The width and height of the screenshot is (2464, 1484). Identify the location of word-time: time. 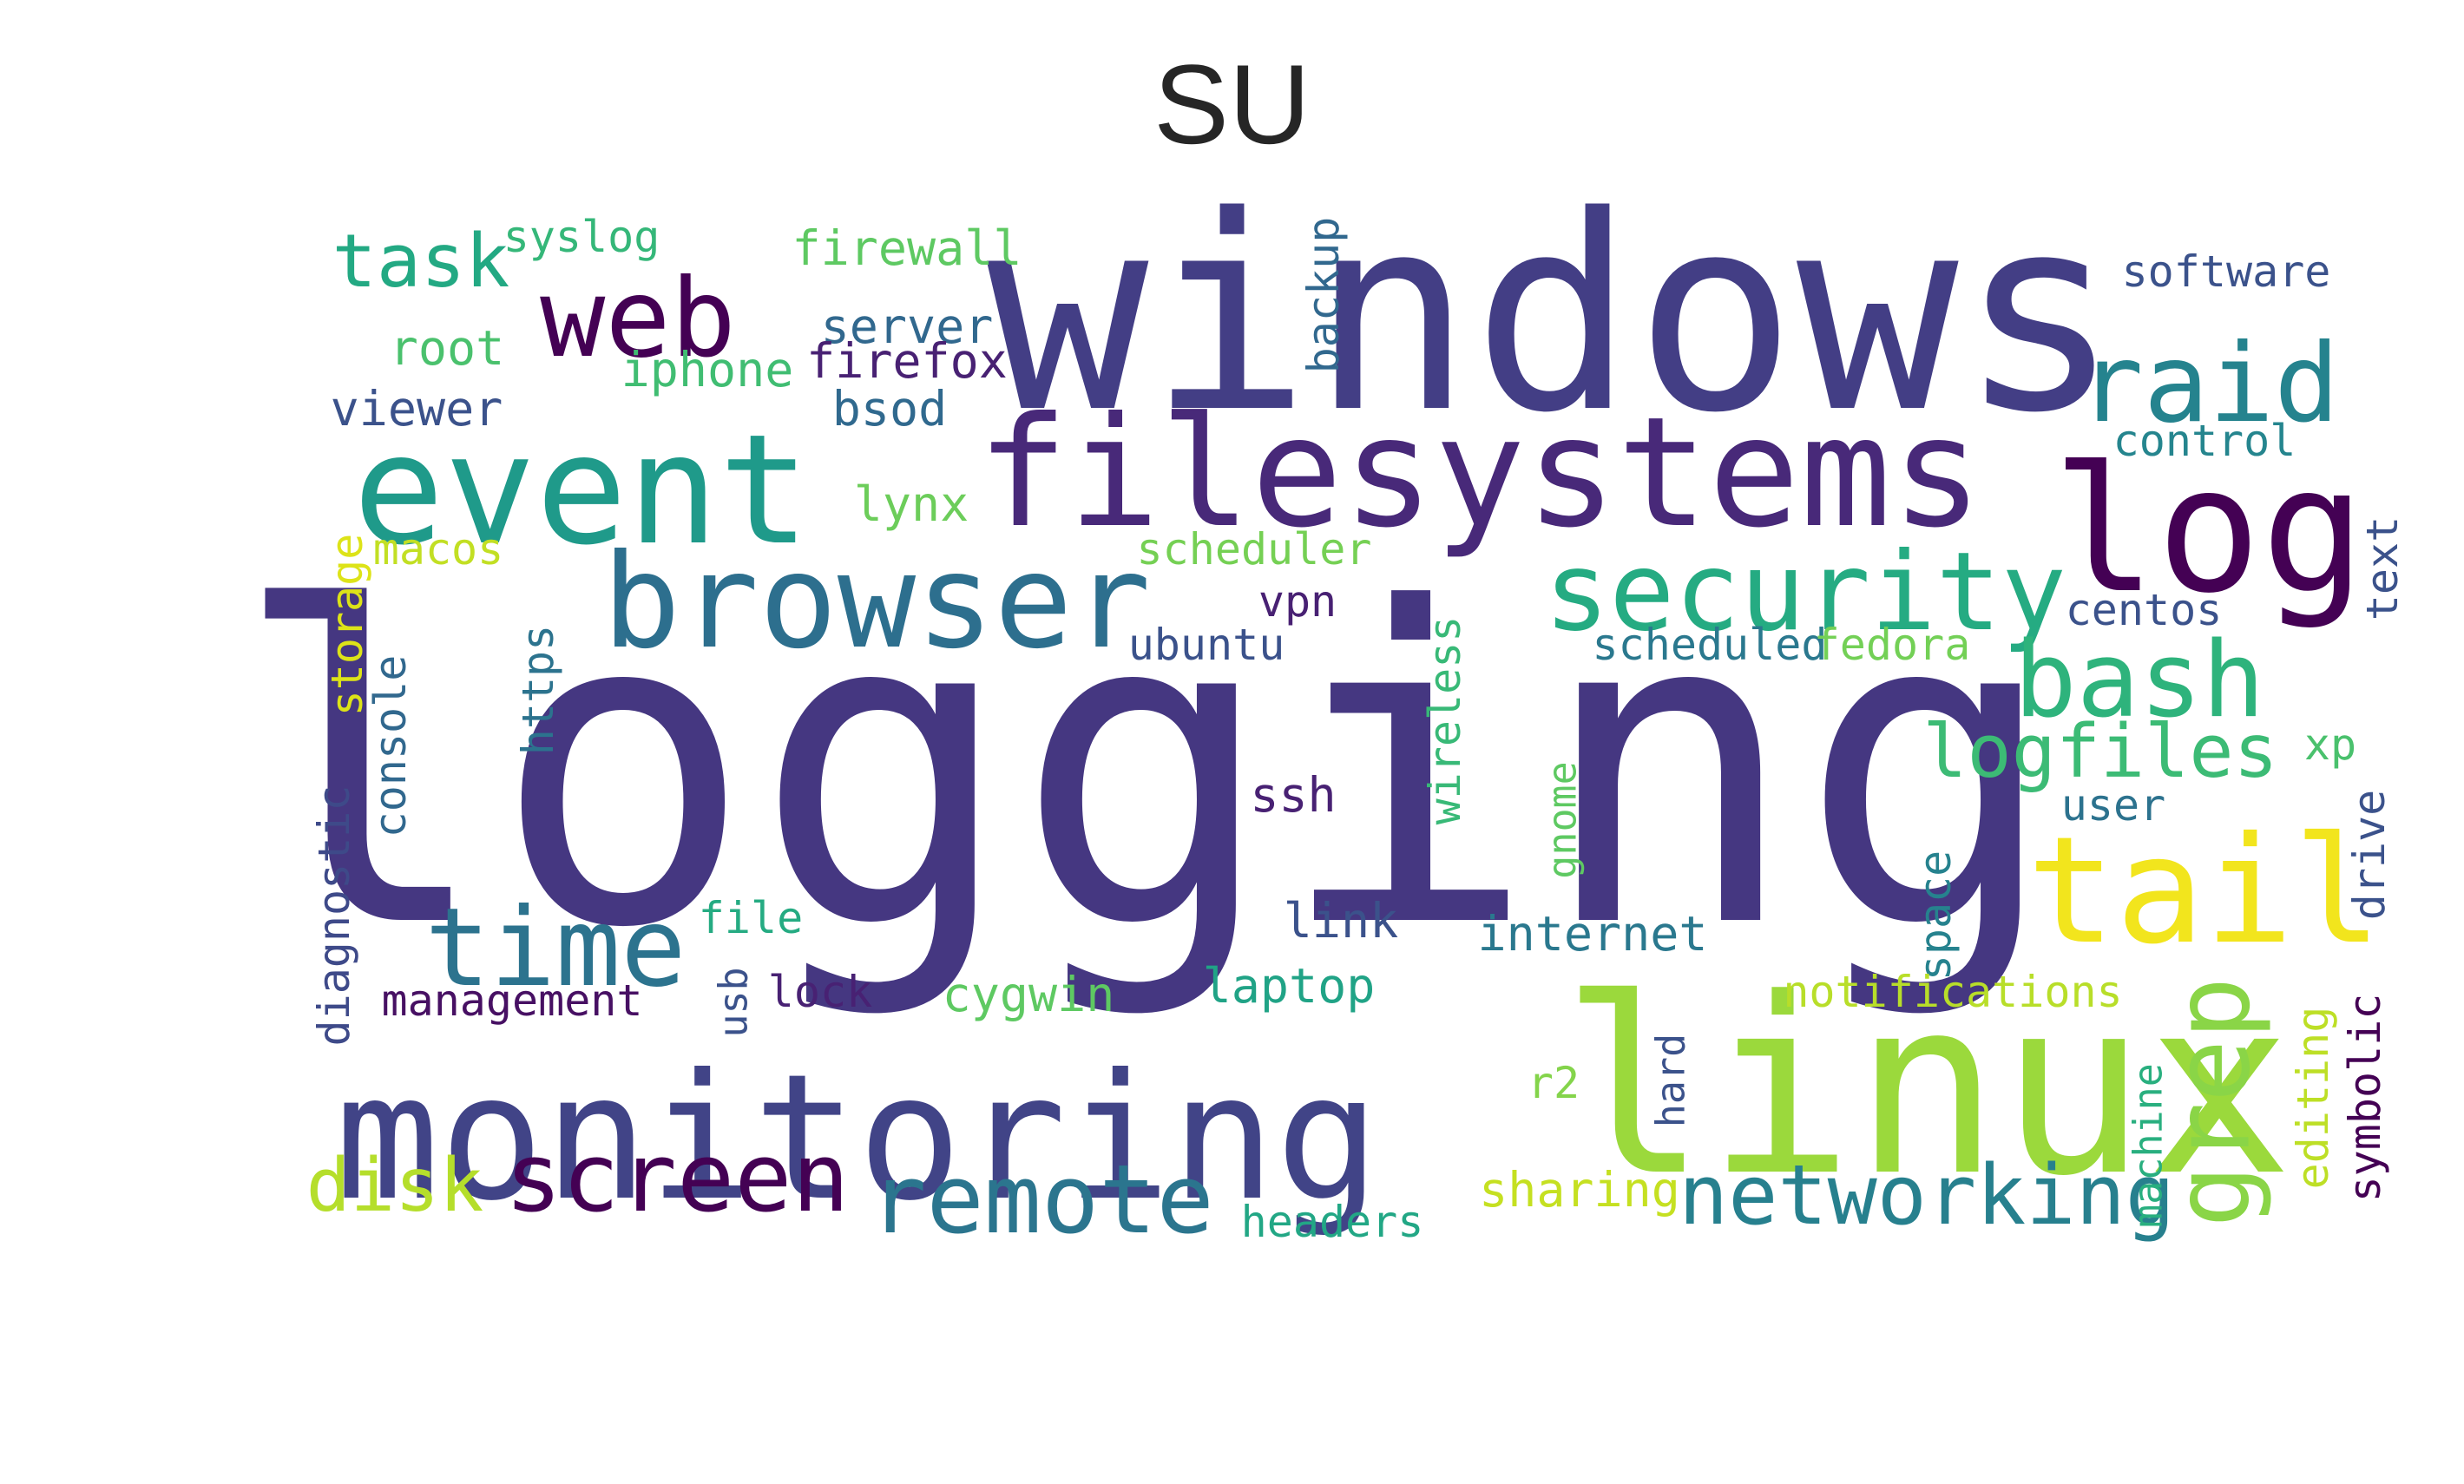
(555, 948).